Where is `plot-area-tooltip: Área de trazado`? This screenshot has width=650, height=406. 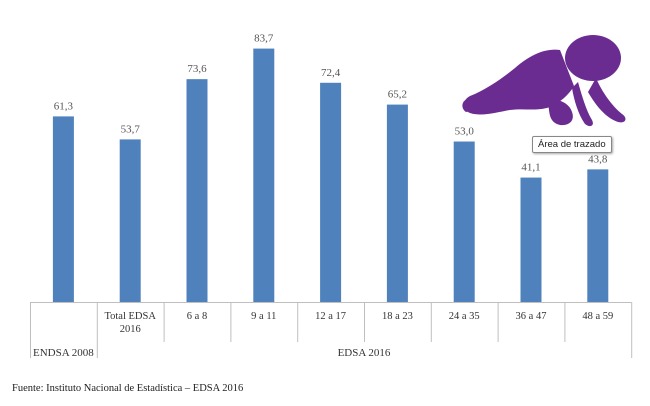
plot-area-tooltip: Área de trazado is located at coordinates (572, 144).